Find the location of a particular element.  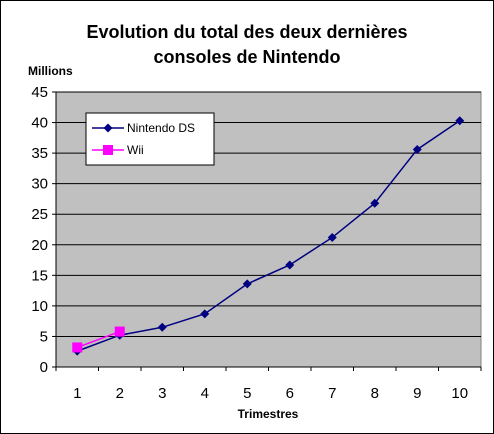

y-tick-label: 15 is located at coordinates (39, 275).